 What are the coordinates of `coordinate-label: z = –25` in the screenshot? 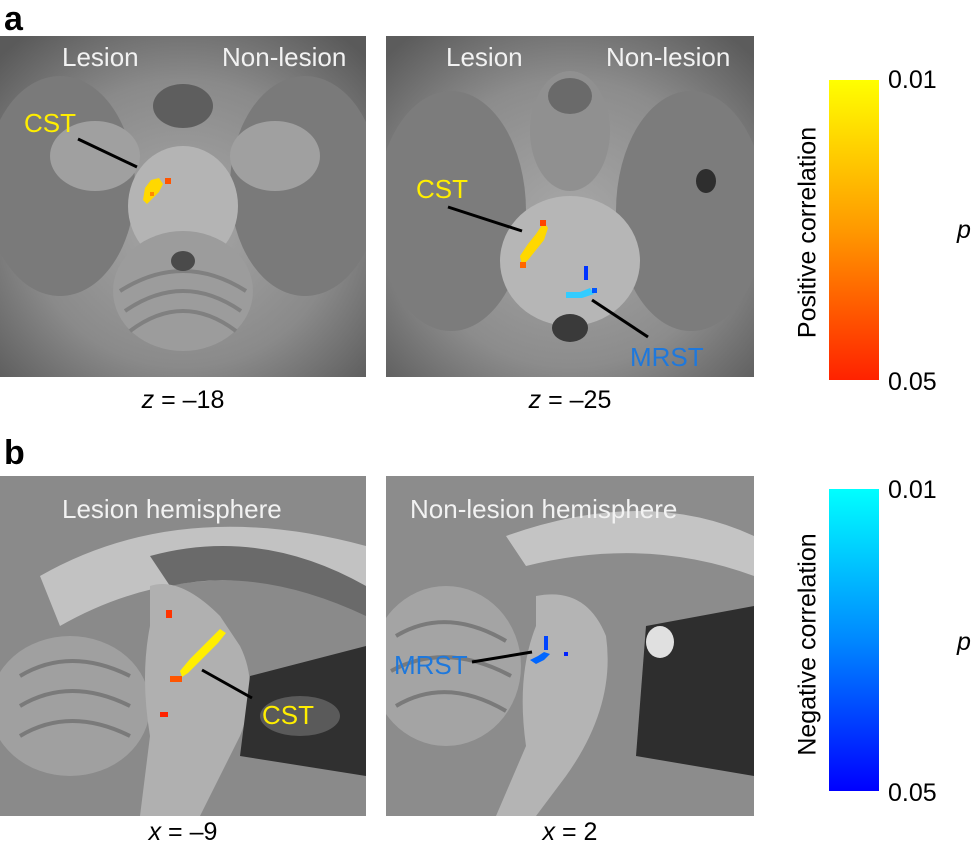 It's located at (570, 400).